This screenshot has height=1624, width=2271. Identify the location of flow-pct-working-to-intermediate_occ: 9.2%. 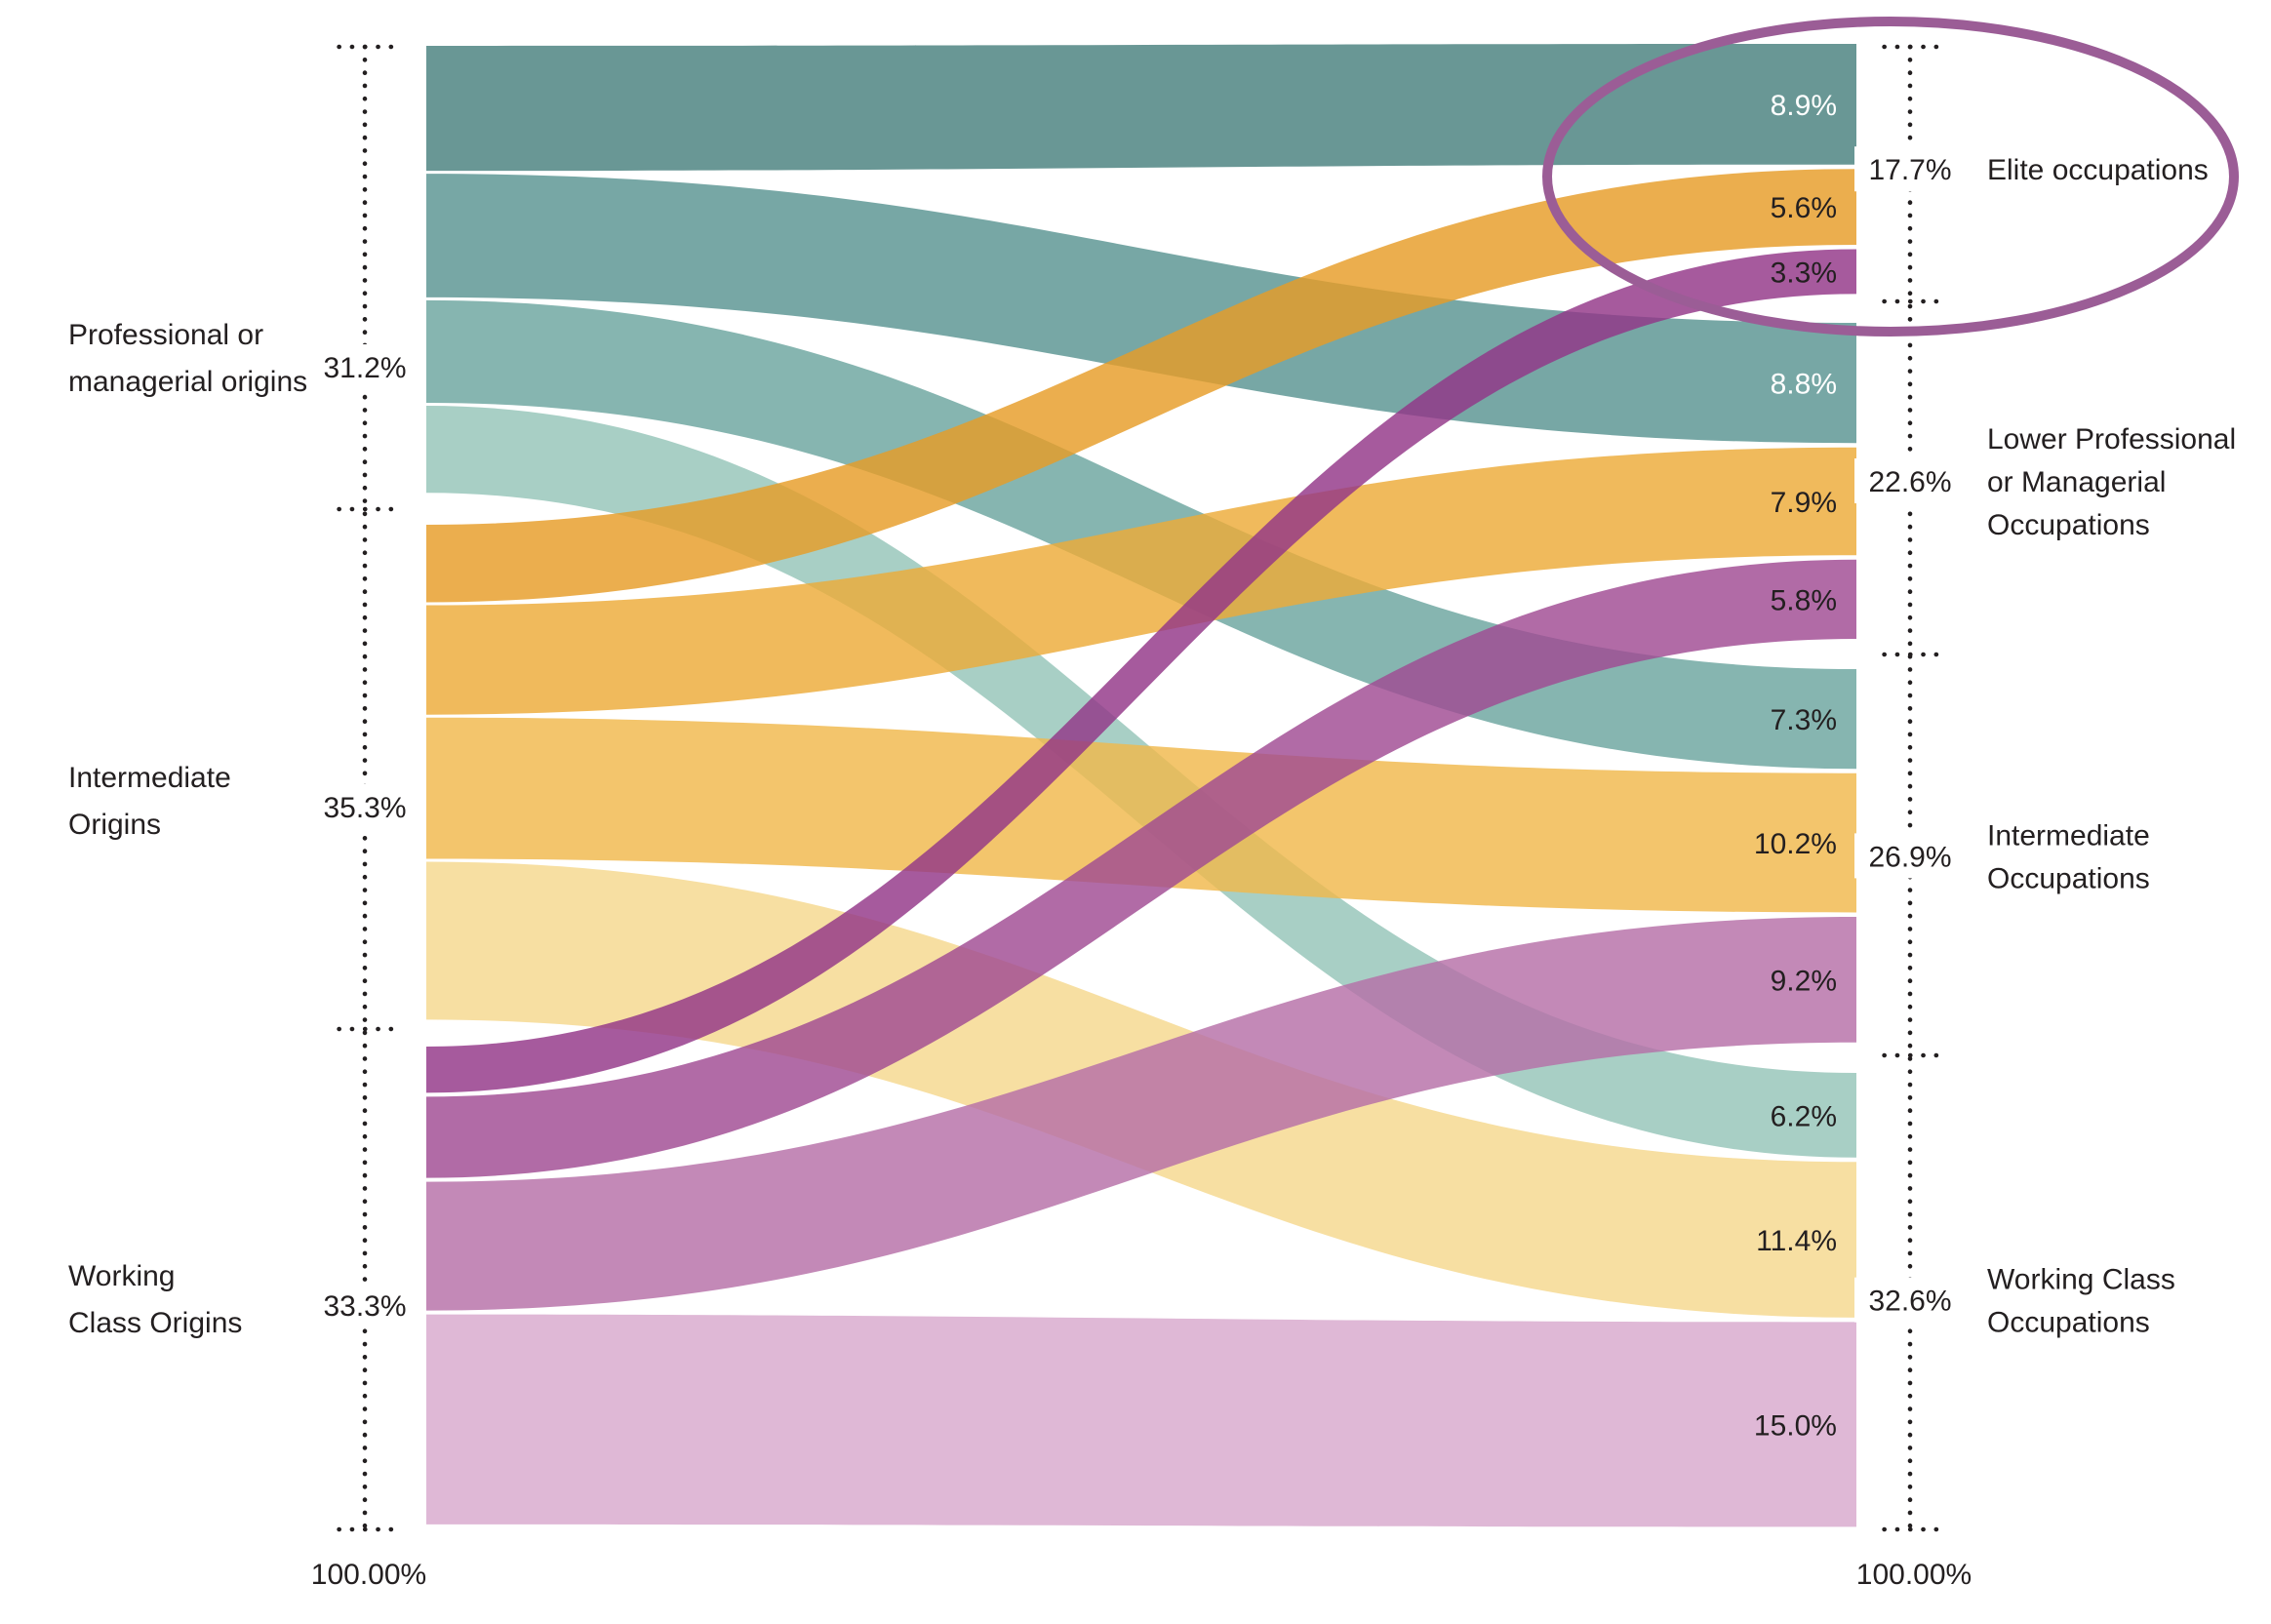
(1804, 981).